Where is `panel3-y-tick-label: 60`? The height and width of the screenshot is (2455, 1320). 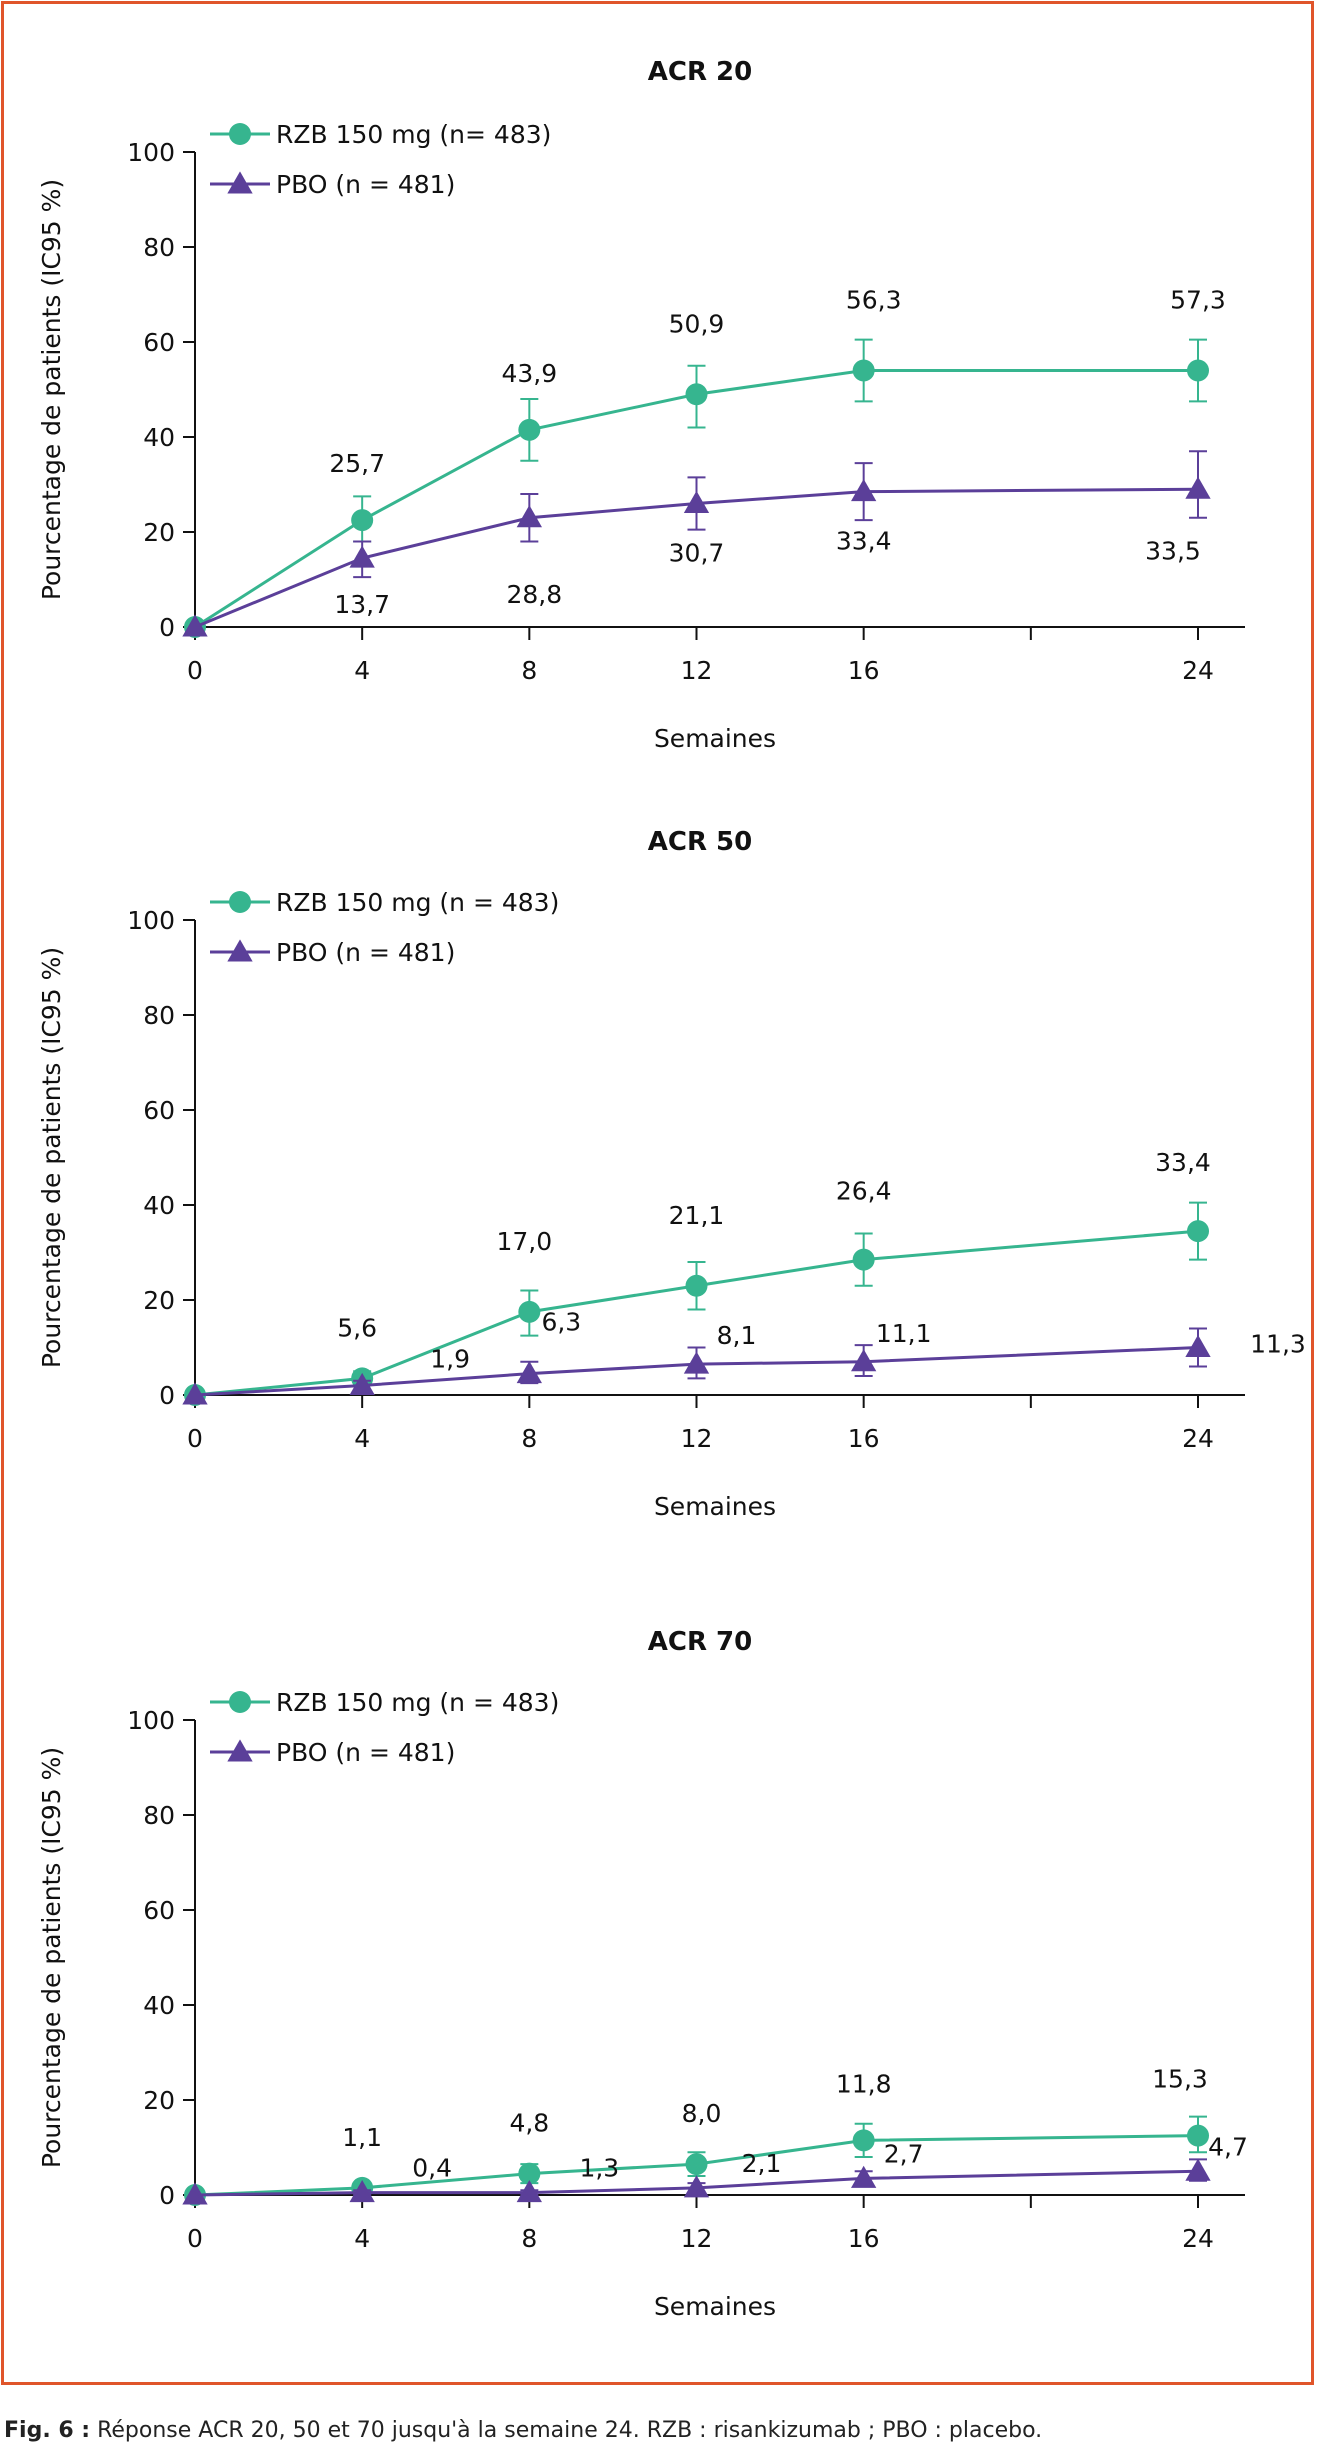 panel3-y-tick-label: 60 is located at coordinates (159, 1910).